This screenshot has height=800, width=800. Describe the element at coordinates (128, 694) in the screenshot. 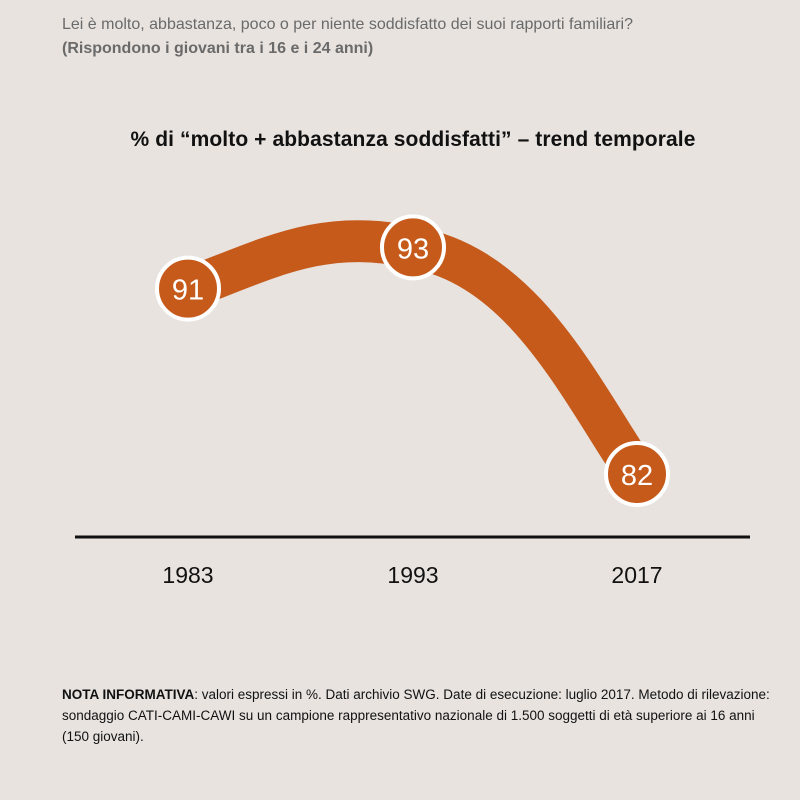

I see `info-note-label: NOTA INFORMATIVA` at that location.